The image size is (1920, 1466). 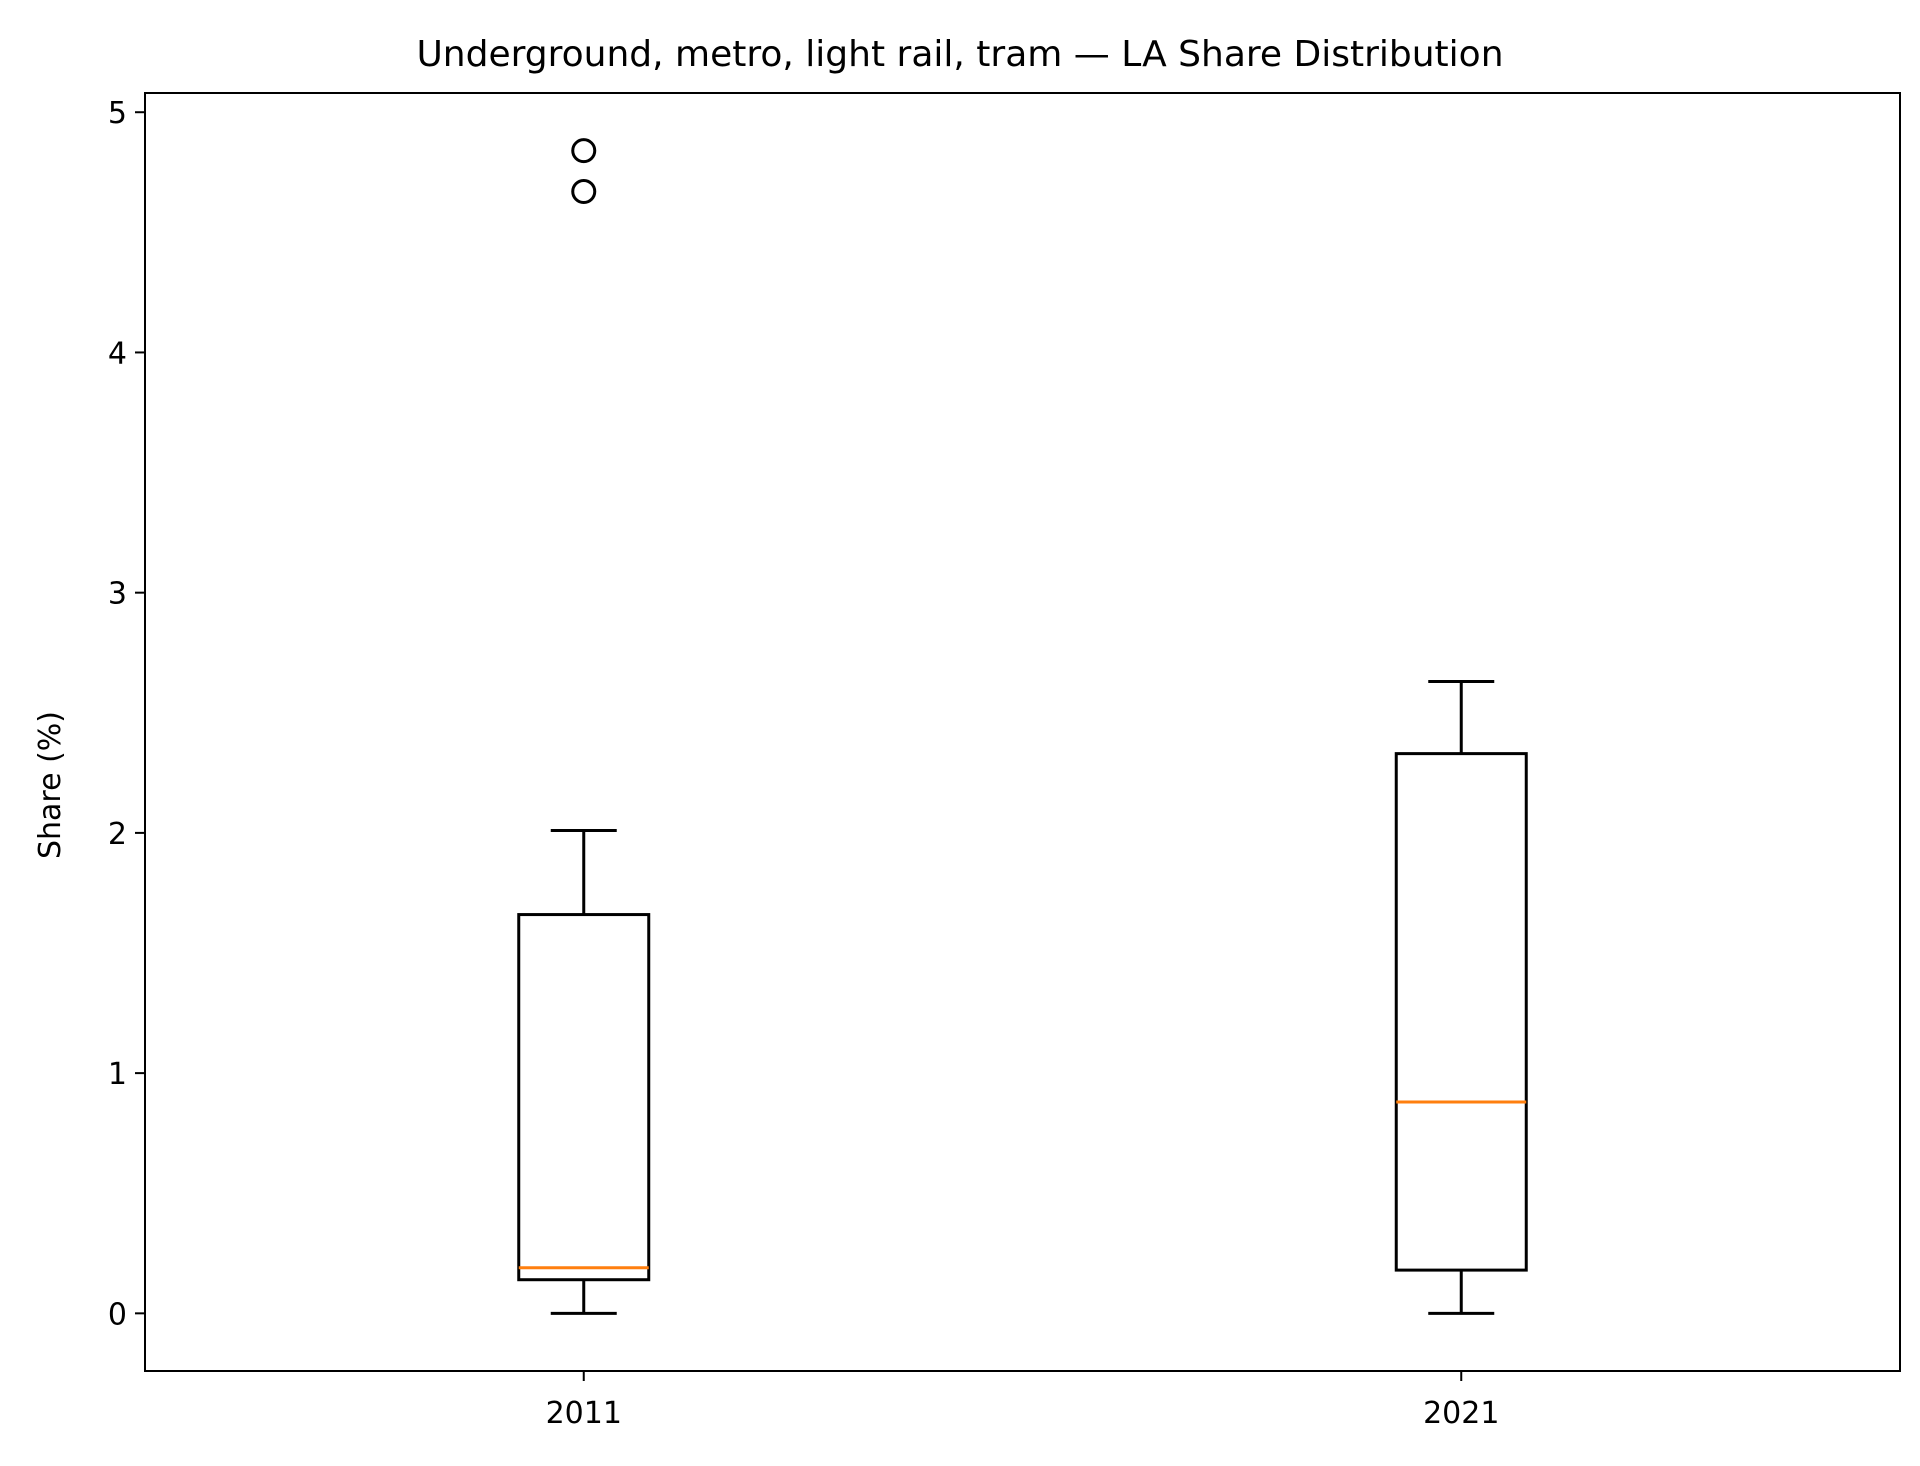 What do you see at coordinates (1022, 1401) in the screenshot?
I see `x-axis-ticks: 2011 2021` at bounding box center [1022, 1401].